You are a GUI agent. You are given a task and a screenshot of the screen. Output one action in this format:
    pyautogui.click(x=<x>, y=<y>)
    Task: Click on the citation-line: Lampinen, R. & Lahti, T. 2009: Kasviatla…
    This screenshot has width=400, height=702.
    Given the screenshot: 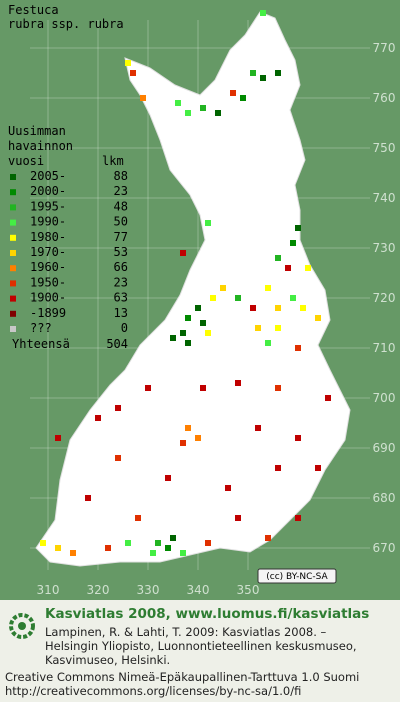 What is the action you would take?
    pyautogui.click(x=186, y=632)
    